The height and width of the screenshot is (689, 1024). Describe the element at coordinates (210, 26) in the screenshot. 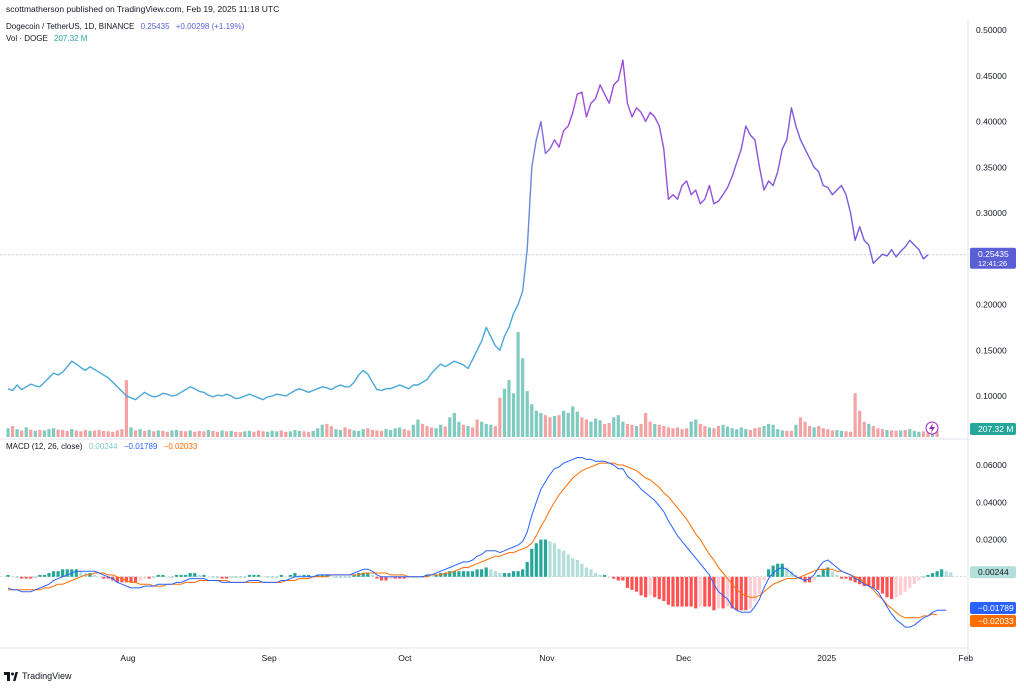

I see `price-change: +0.00298 (+1.19%)` at that location.